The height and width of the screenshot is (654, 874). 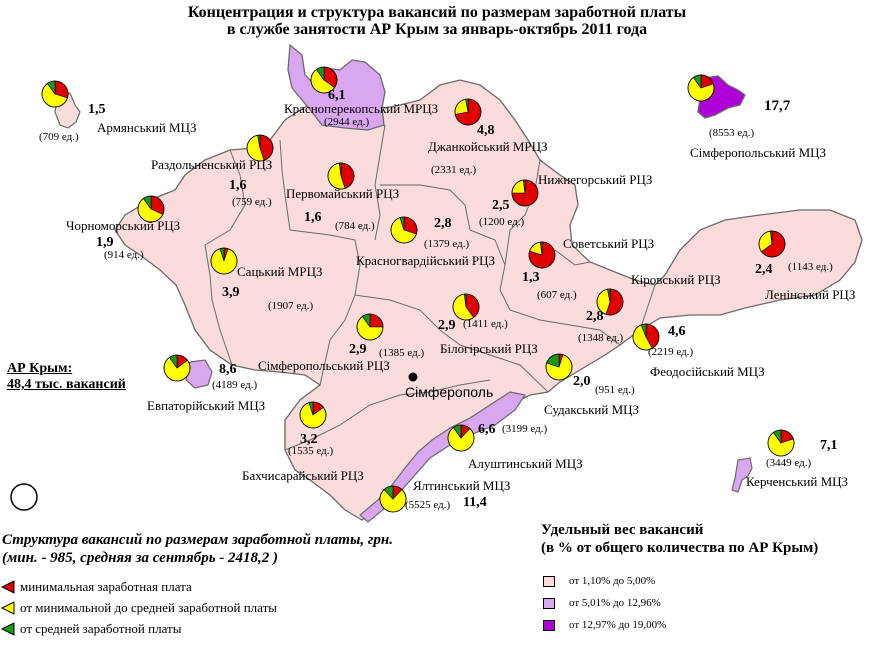 What do you see at coordinates (260, 148) in the screenshot?
I see `pie-outline-razdolnoe` at bounding box center [260, 148].